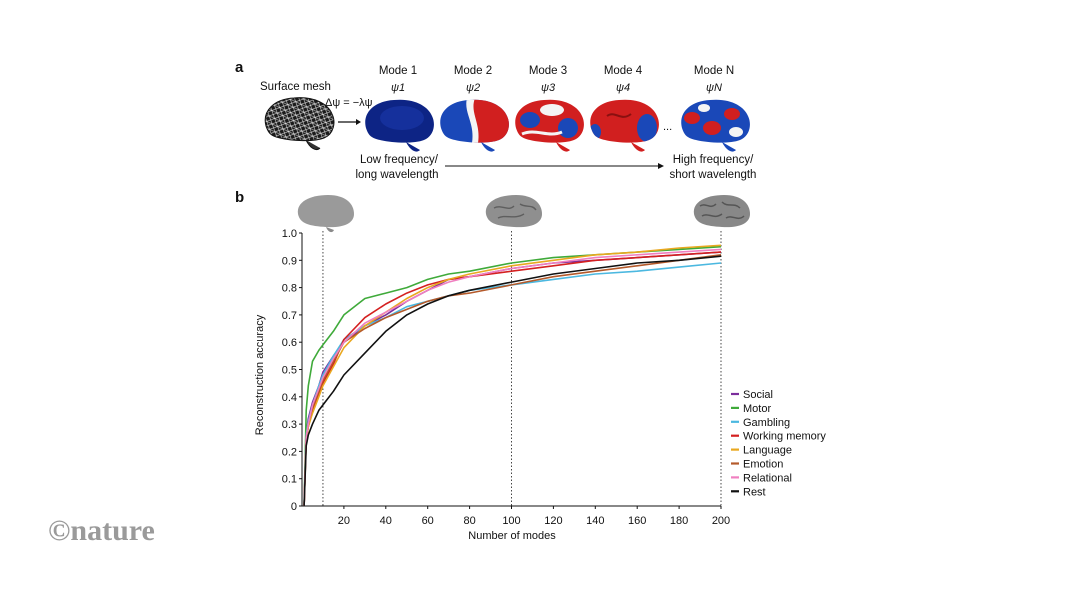 The height and width of the screenshot is (600, 1066). I want to click on y-tick-label: 0, so click(294, 507).